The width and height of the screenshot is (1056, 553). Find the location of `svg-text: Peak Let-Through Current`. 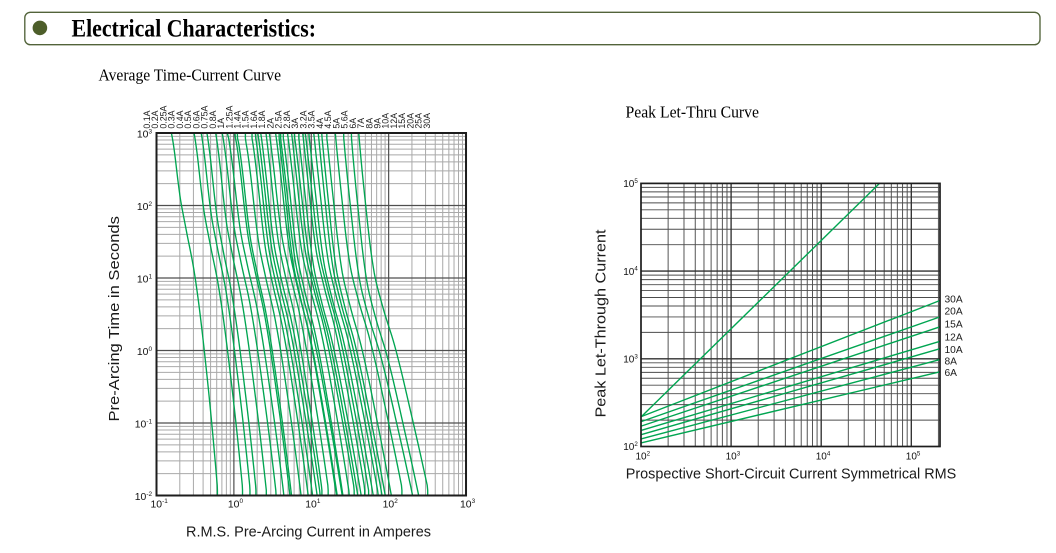

svg-text: Peak Let-Through Current is located at coordinates (602, 324).